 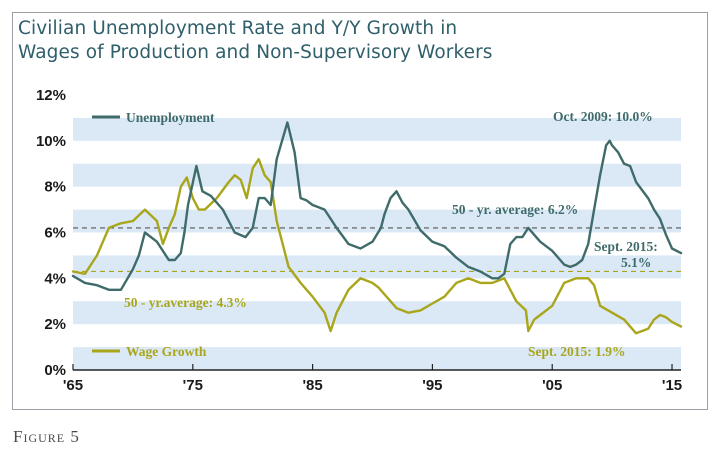 I want to click on y-tick-label: 12%, so click(x=51, y=95).